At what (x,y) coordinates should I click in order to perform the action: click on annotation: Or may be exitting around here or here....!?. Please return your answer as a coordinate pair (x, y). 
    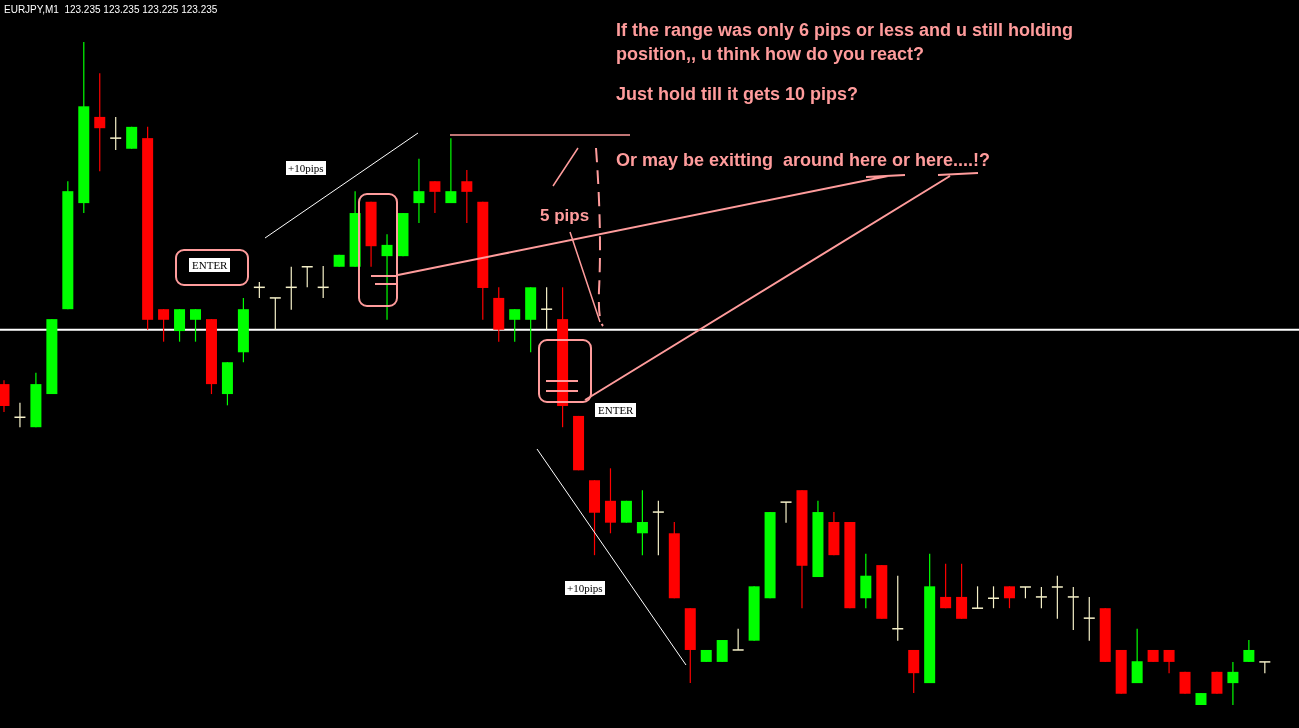
    Looking at the image, I should click on (803, 160).